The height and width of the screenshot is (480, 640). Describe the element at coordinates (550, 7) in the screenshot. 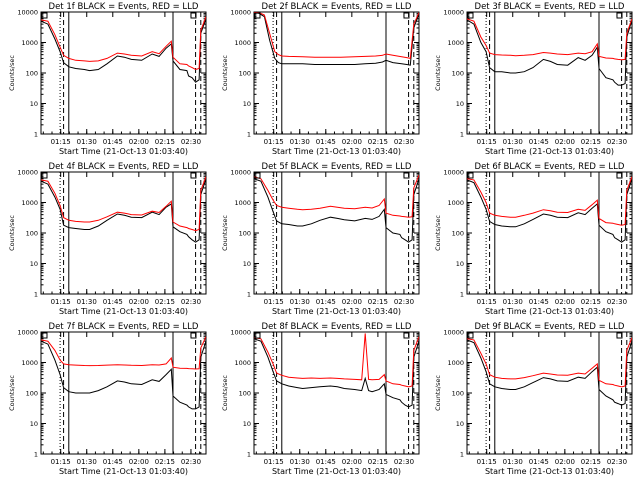

I see `panel-title: Det 3f BLACK = Events, RED = LLD` at that location.